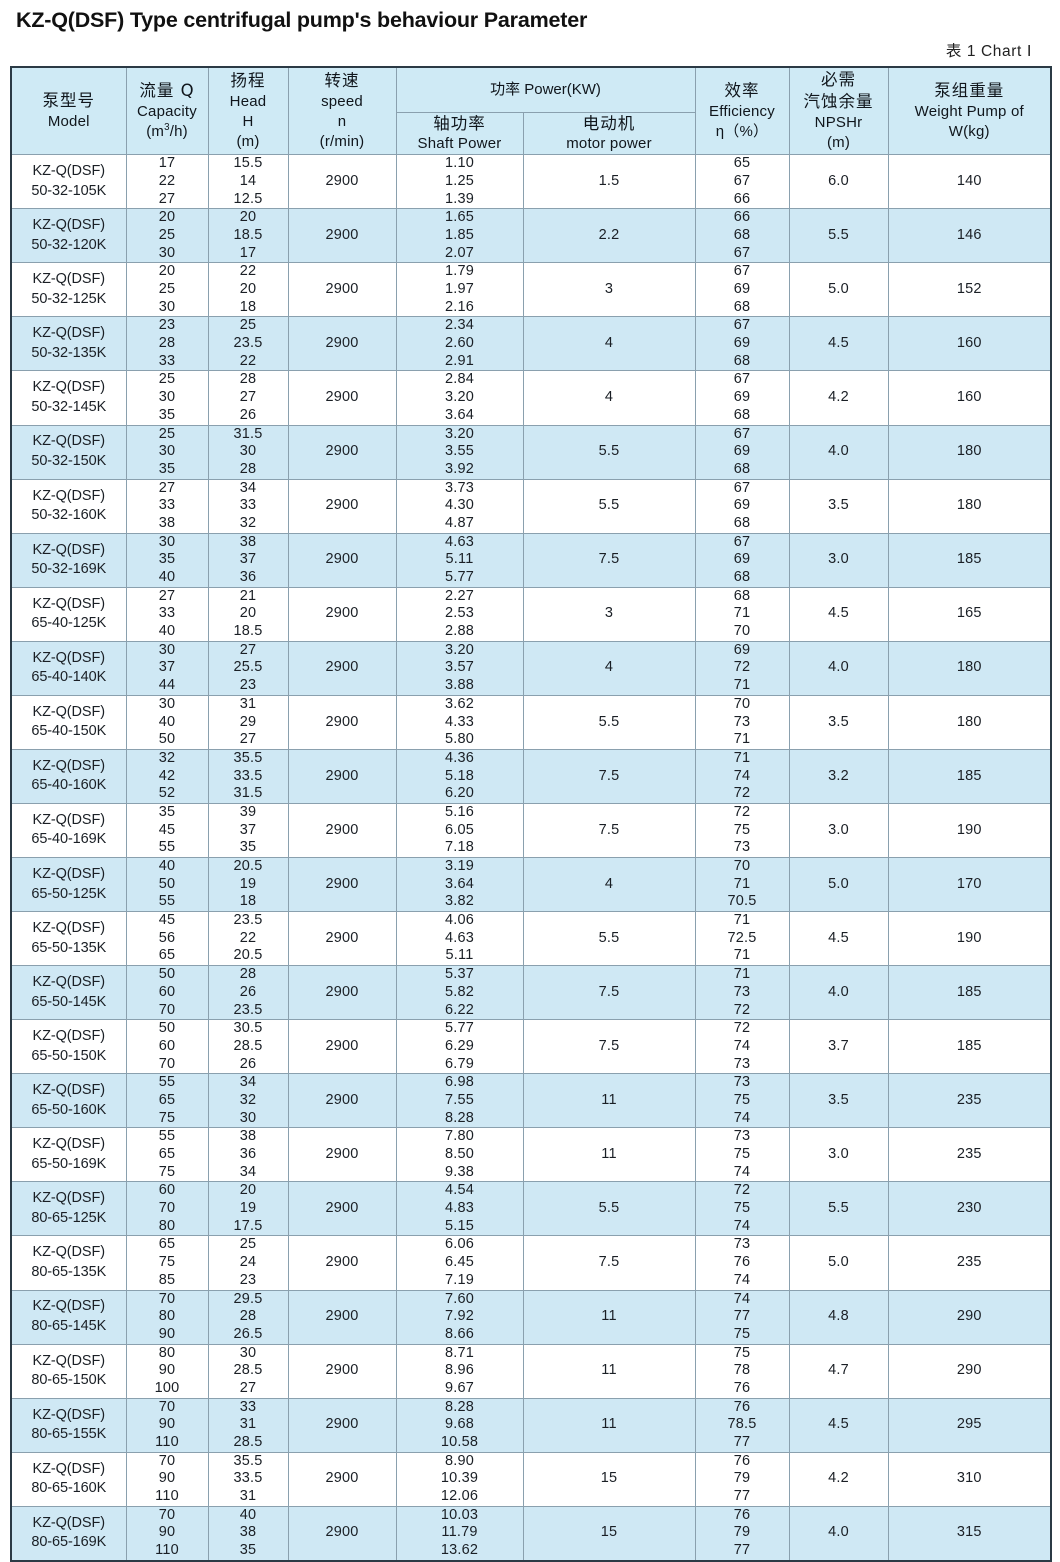 The height and width of the screenshot is (1562, 1060). Describe the element at coordinates (838, 80) in the screenshot. I see `col-header-npshr-cn1: 必需` at that location.